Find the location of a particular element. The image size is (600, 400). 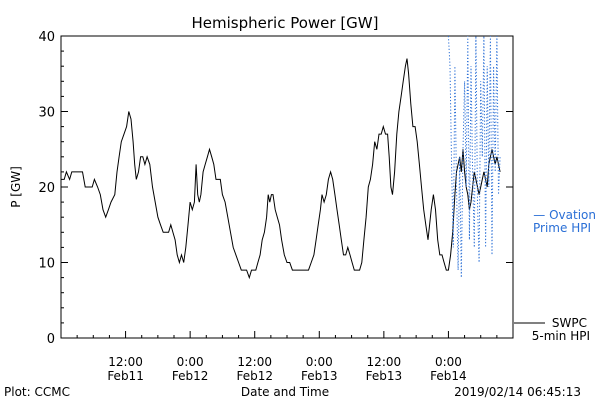

y-tick-label: 10 is located at coordinates (46, 264).